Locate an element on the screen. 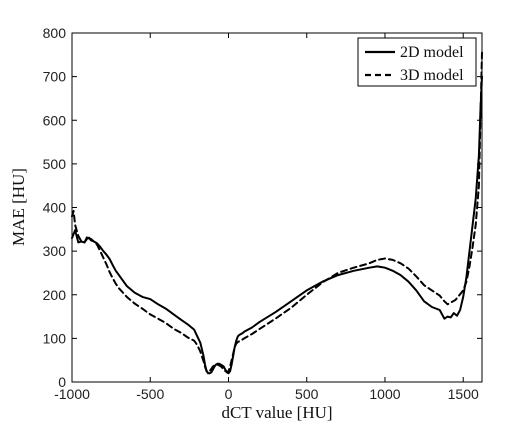  x-tick-label: 500 is located at coordinates (307, 394).